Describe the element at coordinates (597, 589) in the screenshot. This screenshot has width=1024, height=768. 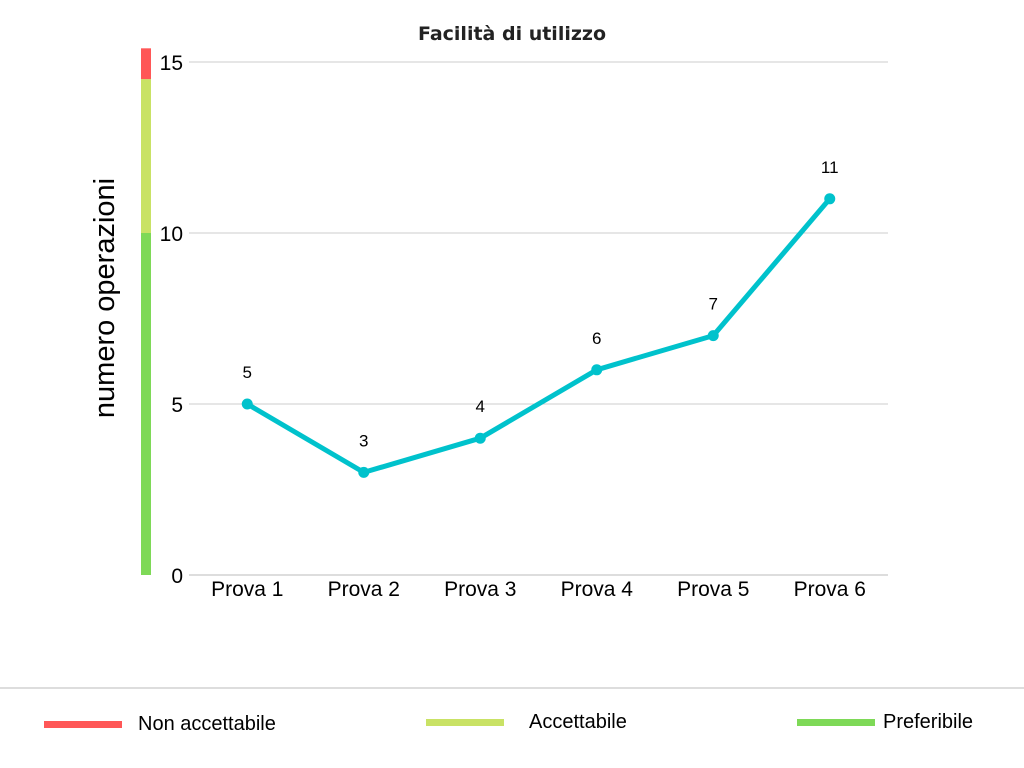
I see `x-tick-label: Prova 4` at that location.